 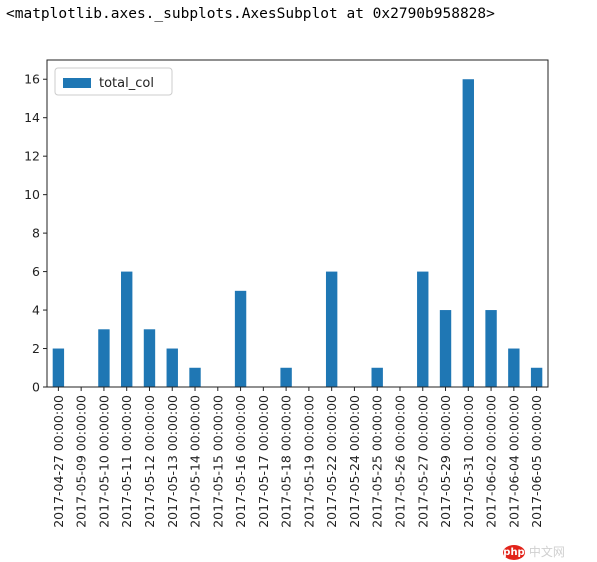 What do you see at coordinates (32, 79) in the screenshot?
I see `y-tick-label: 16` at bounding box center [32, 79].